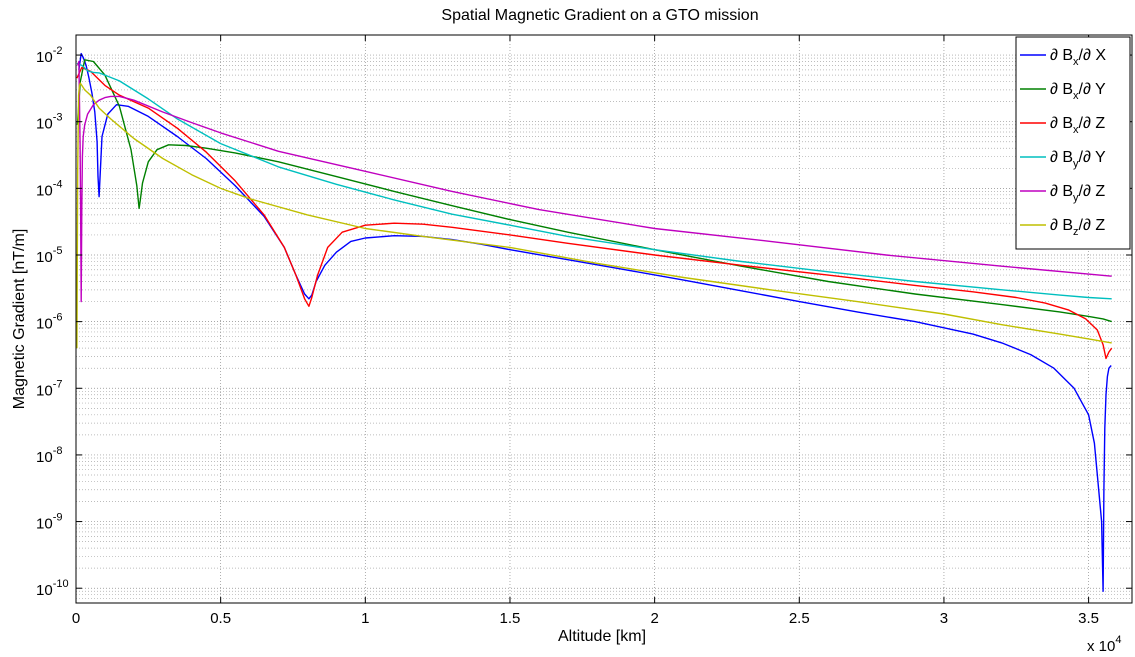 This screenshot has height=657, width=1135. I want to click on y-tick-label-exponent: -9, so click(58, 518).